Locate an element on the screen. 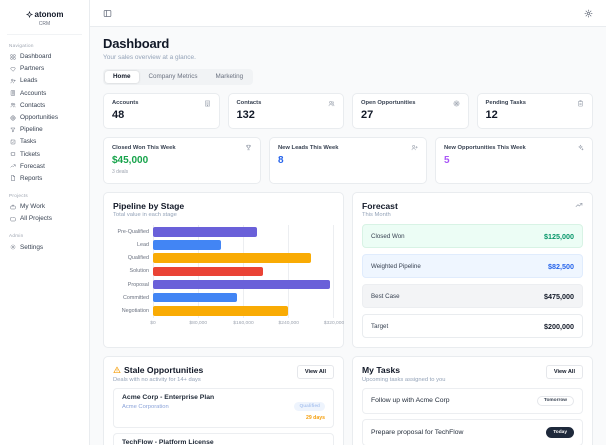 This screenshot has width=606, height=445. task-due-badge: Today is located at coordinates (560, 432).